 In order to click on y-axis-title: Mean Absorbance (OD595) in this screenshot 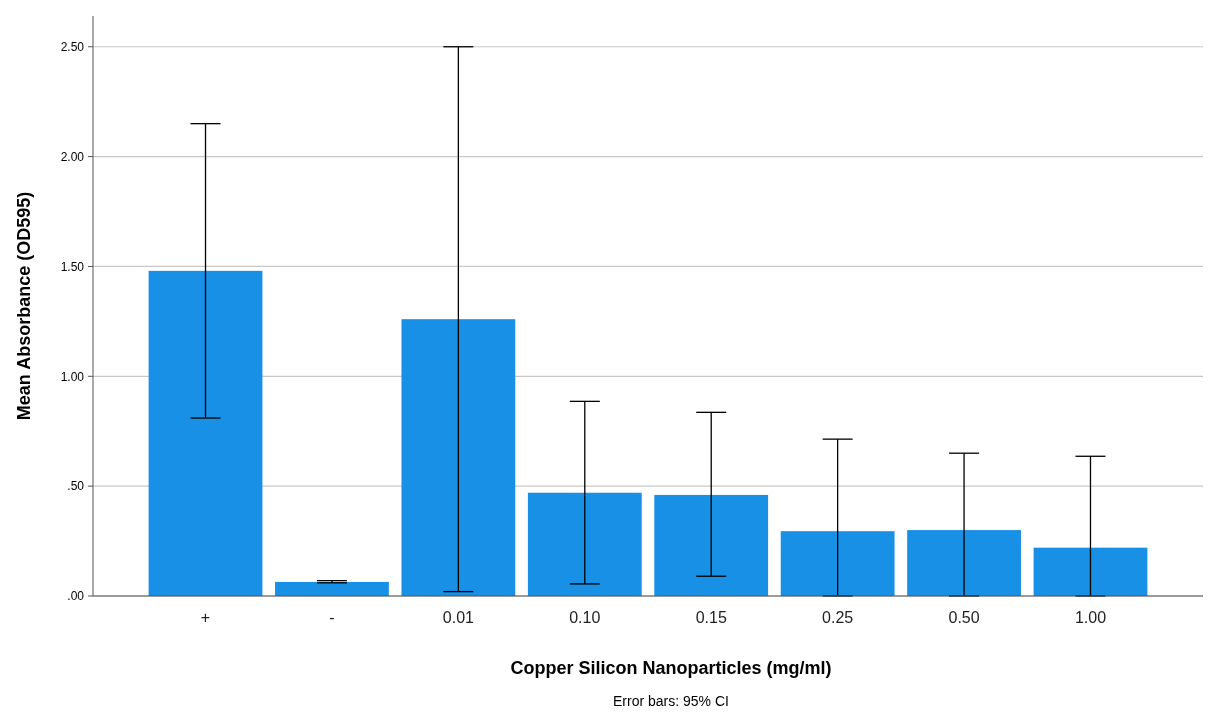, I will do `click(24, 306)`.